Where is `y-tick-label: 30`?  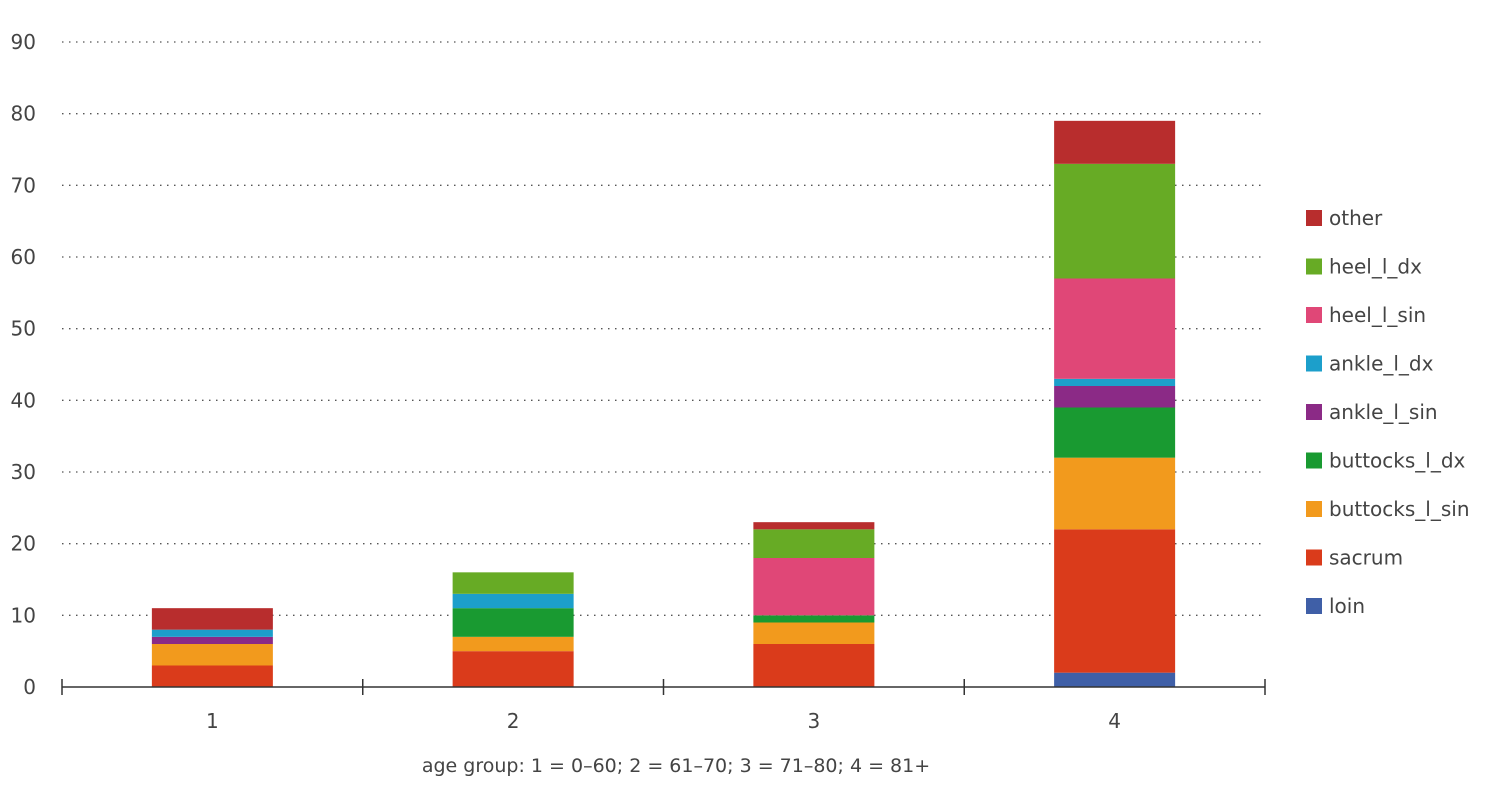
y-tick-label: 30 is located at coordinates (23, 472).